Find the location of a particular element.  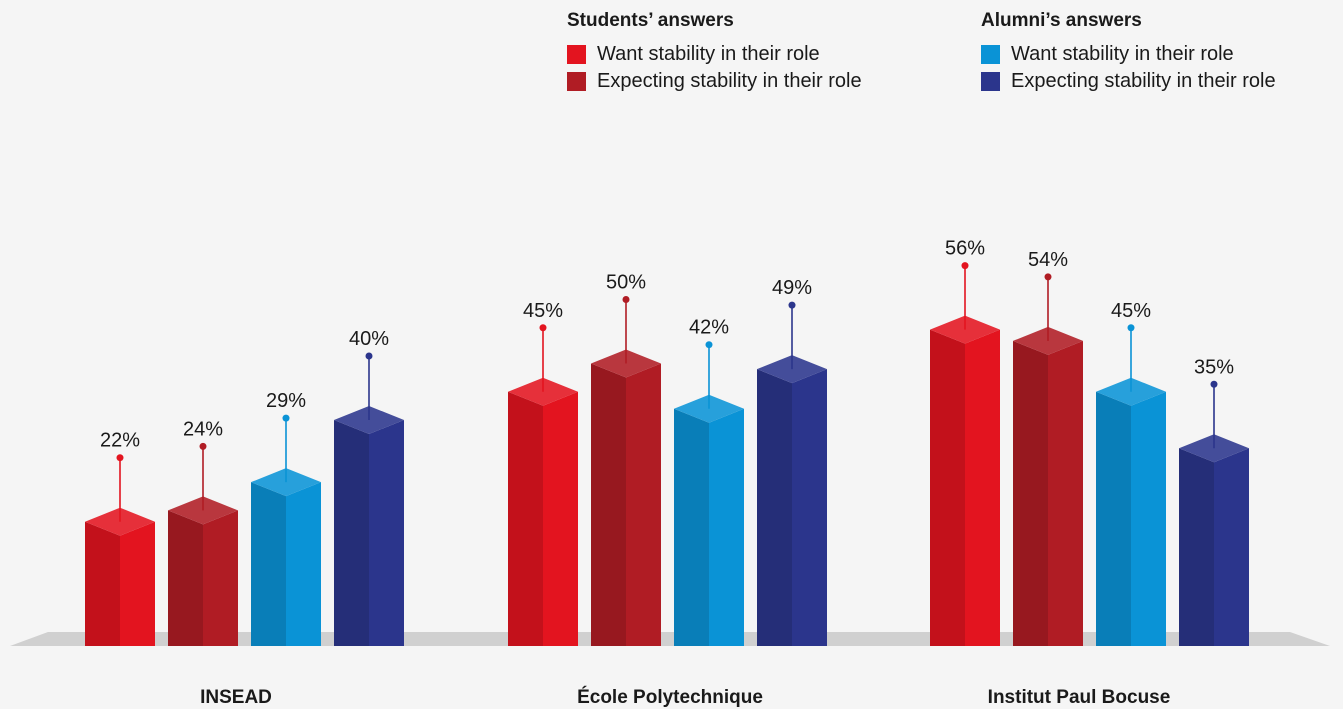

bar-ecole-polytechnique-s3: 42% is located at coordinates (709, 481).